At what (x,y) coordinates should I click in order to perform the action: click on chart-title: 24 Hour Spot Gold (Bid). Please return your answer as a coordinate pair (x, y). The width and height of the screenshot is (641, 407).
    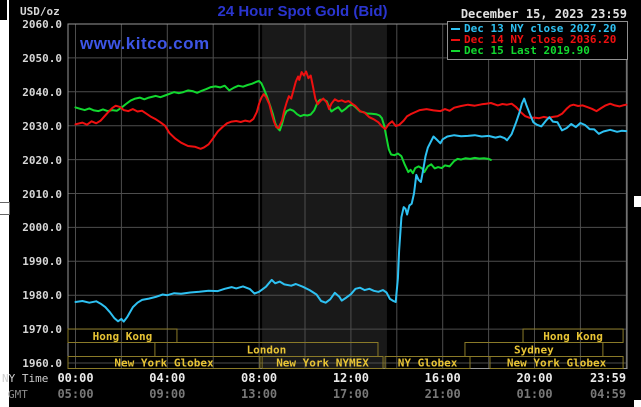
    Looking at the image, I should click on (302, 11).